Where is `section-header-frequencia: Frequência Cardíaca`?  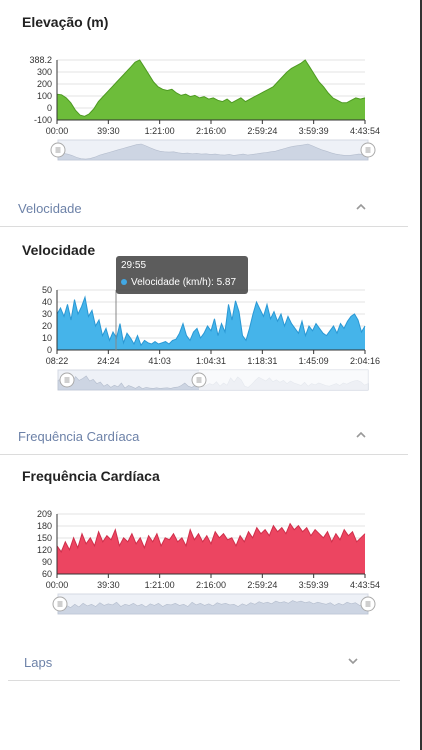
section-header-frequencia: Frequência Cardíaca is located at coordinates (204, 437).